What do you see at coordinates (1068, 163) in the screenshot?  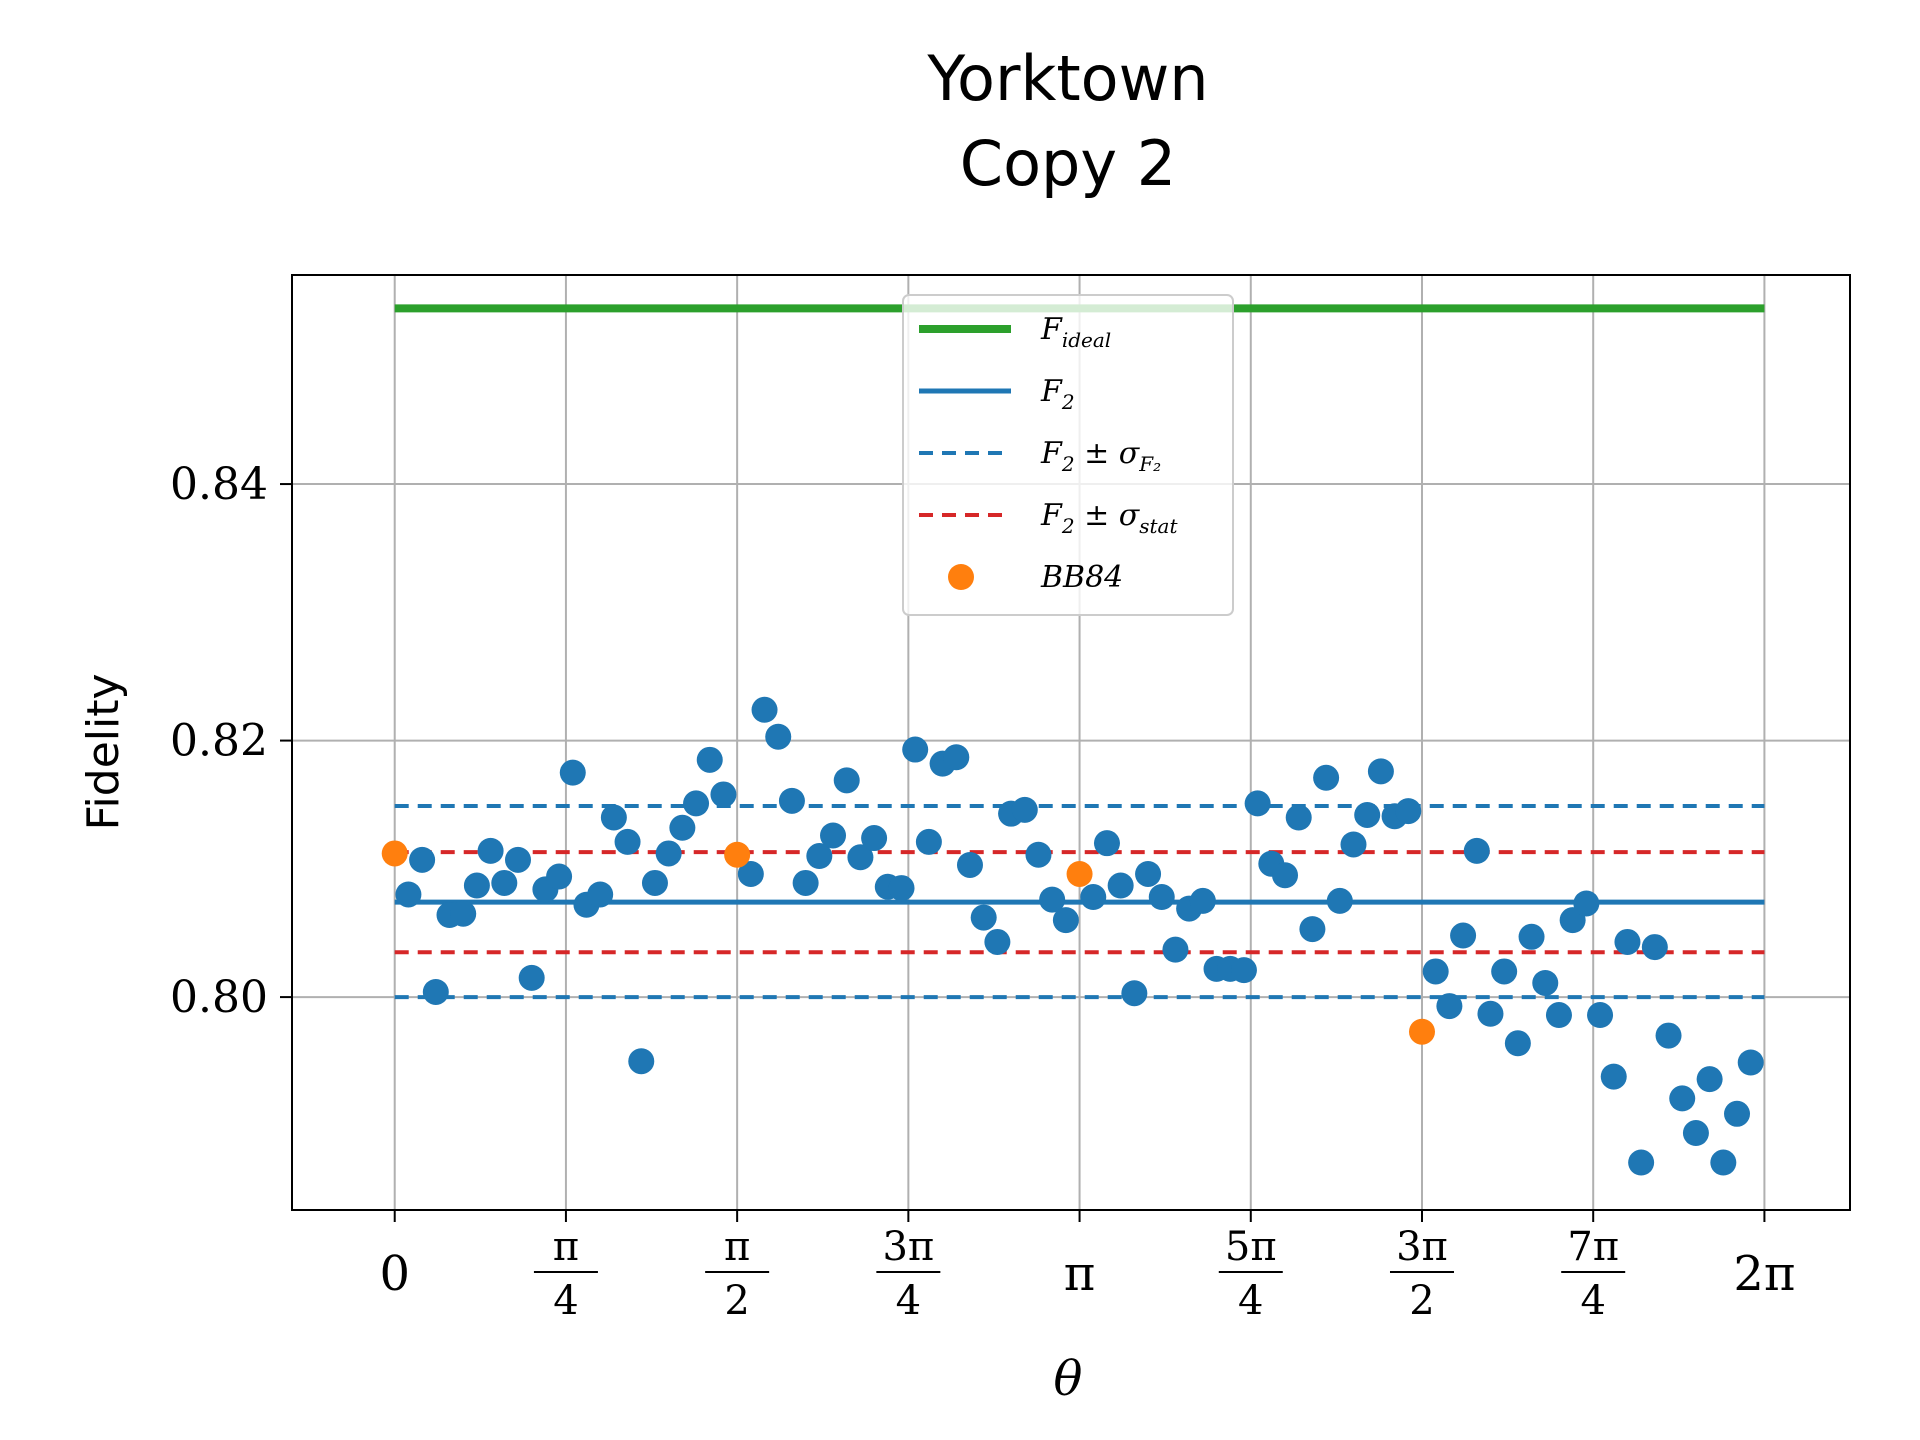 I see `chart-title-line-2: Copy 2` at bounding box center [1068, 163].